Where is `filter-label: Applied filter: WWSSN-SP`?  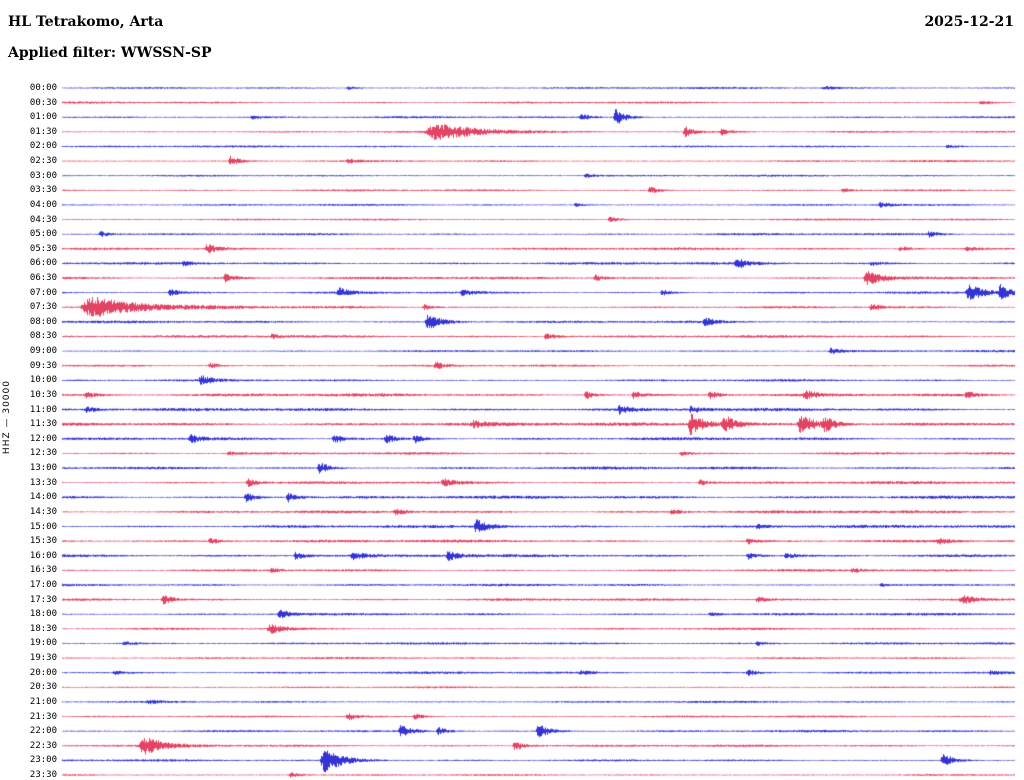 filter-label: Applied filter: WWSSN-SP is located at coordinates (110, 53).